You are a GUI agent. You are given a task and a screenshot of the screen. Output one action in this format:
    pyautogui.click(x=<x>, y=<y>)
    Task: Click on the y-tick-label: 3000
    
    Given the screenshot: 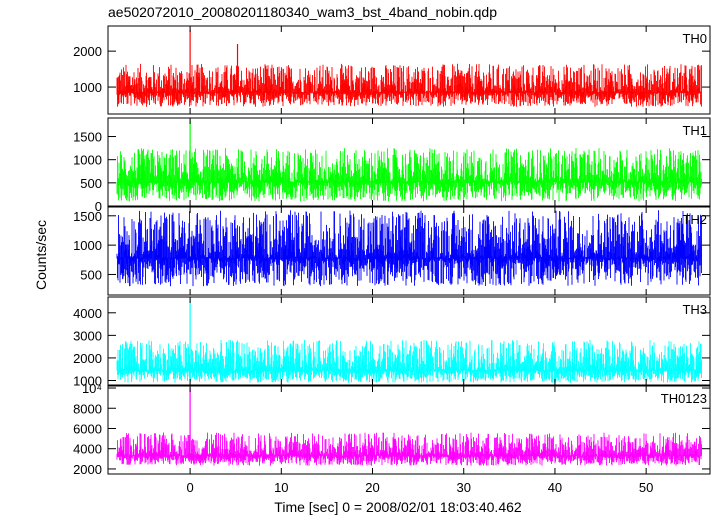 What is the action you would take?
    pyautogui.click(x=87, y=335)
    